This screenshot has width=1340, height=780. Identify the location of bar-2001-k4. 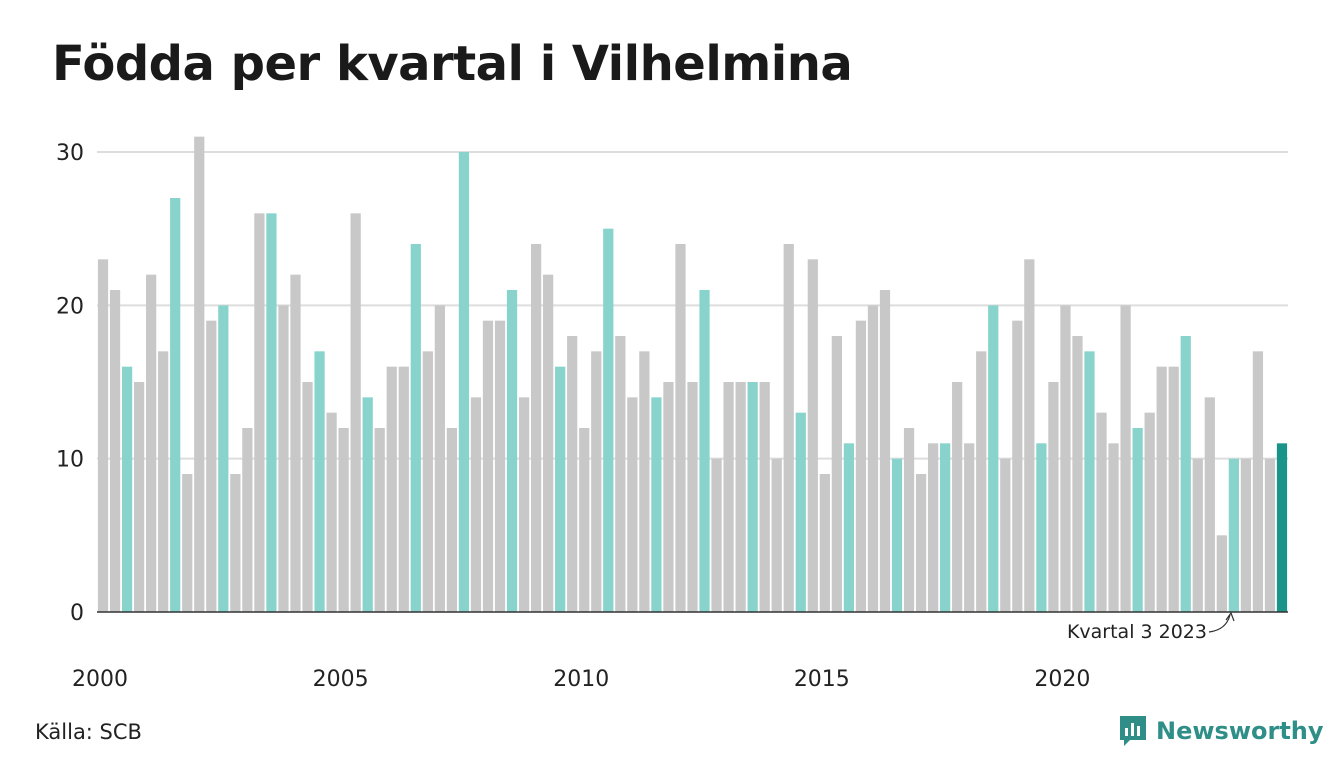
(187, 543).